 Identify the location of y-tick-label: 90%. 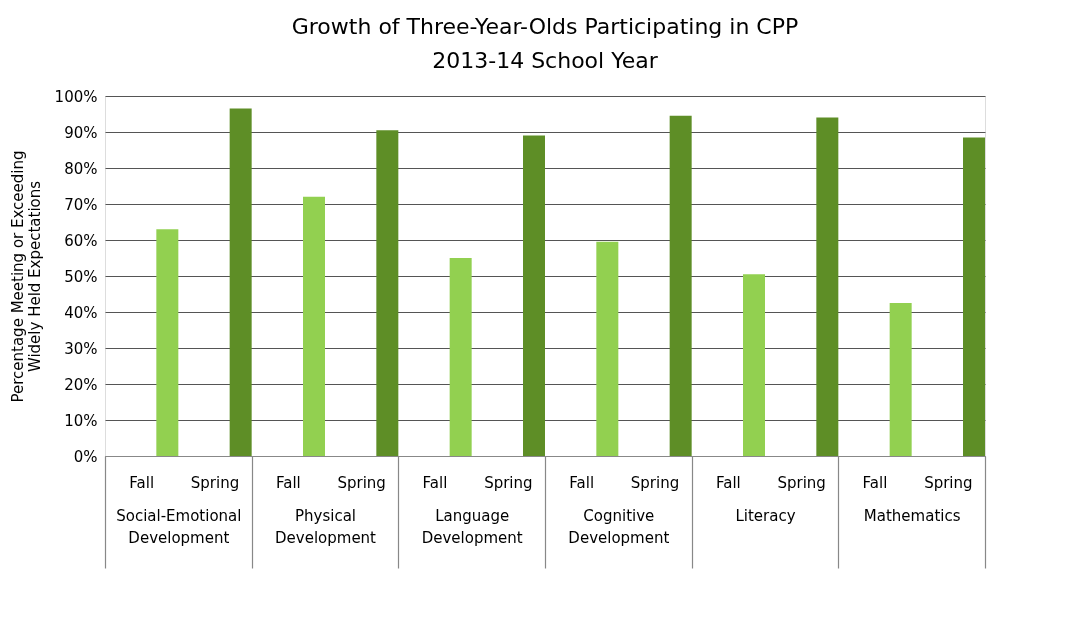
(81, 132).